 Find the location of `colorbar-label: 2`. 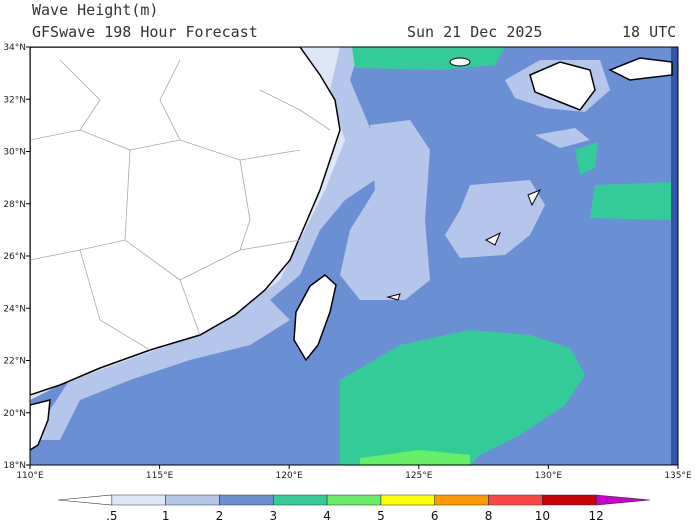

colorbar-label: 2 is located at coordinates (220, 516).